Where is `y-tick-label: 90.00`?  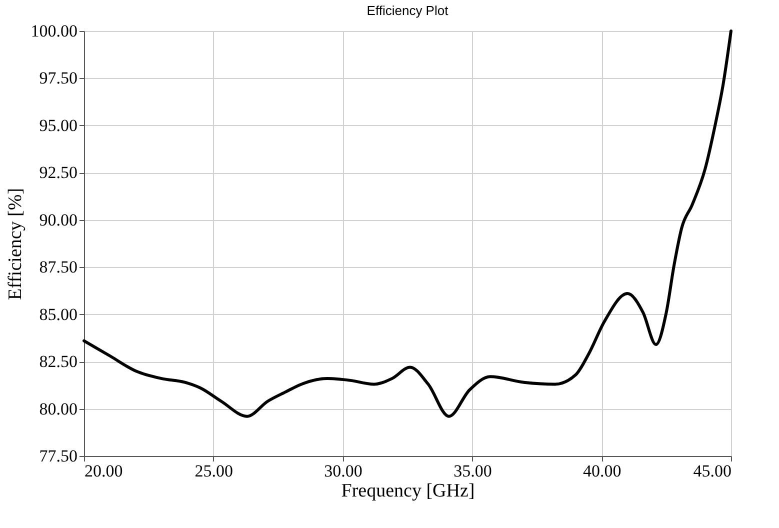 y-tick-label: 90.00 is located at coordinates (58, 220).